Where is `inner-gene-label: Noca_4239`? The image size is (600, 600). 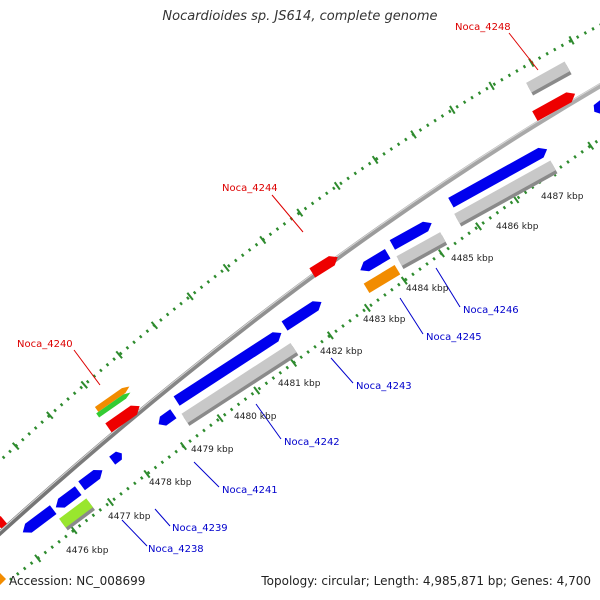 inner-gene-label: Noca_4239 is located at coordinates (200, 528).